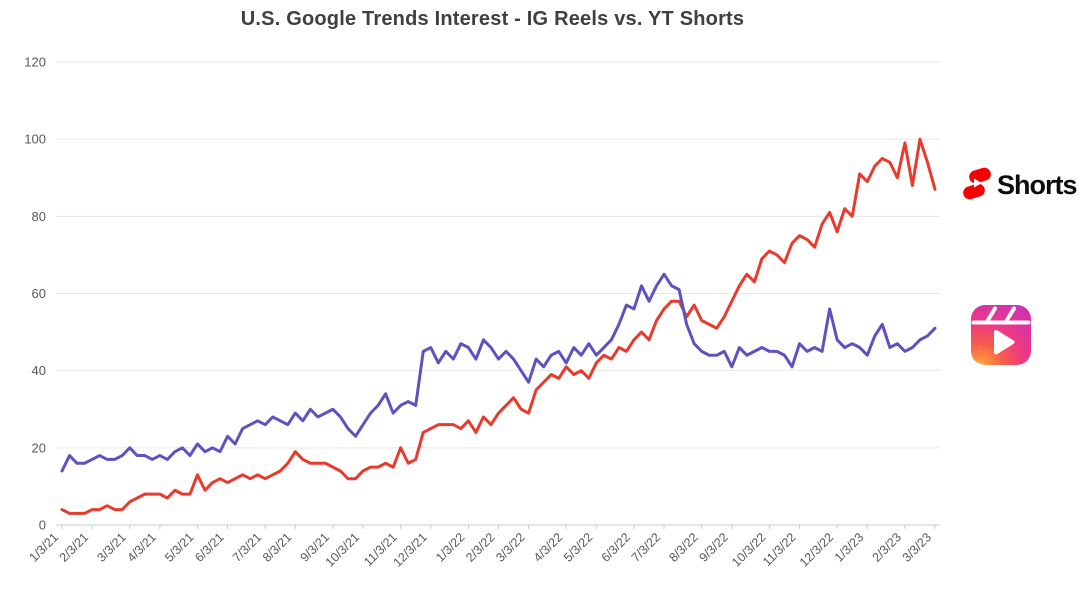  Describe the element at coordinates (209, 547) in the screenshot. I see `svg-text: 6/3/21` at that location.